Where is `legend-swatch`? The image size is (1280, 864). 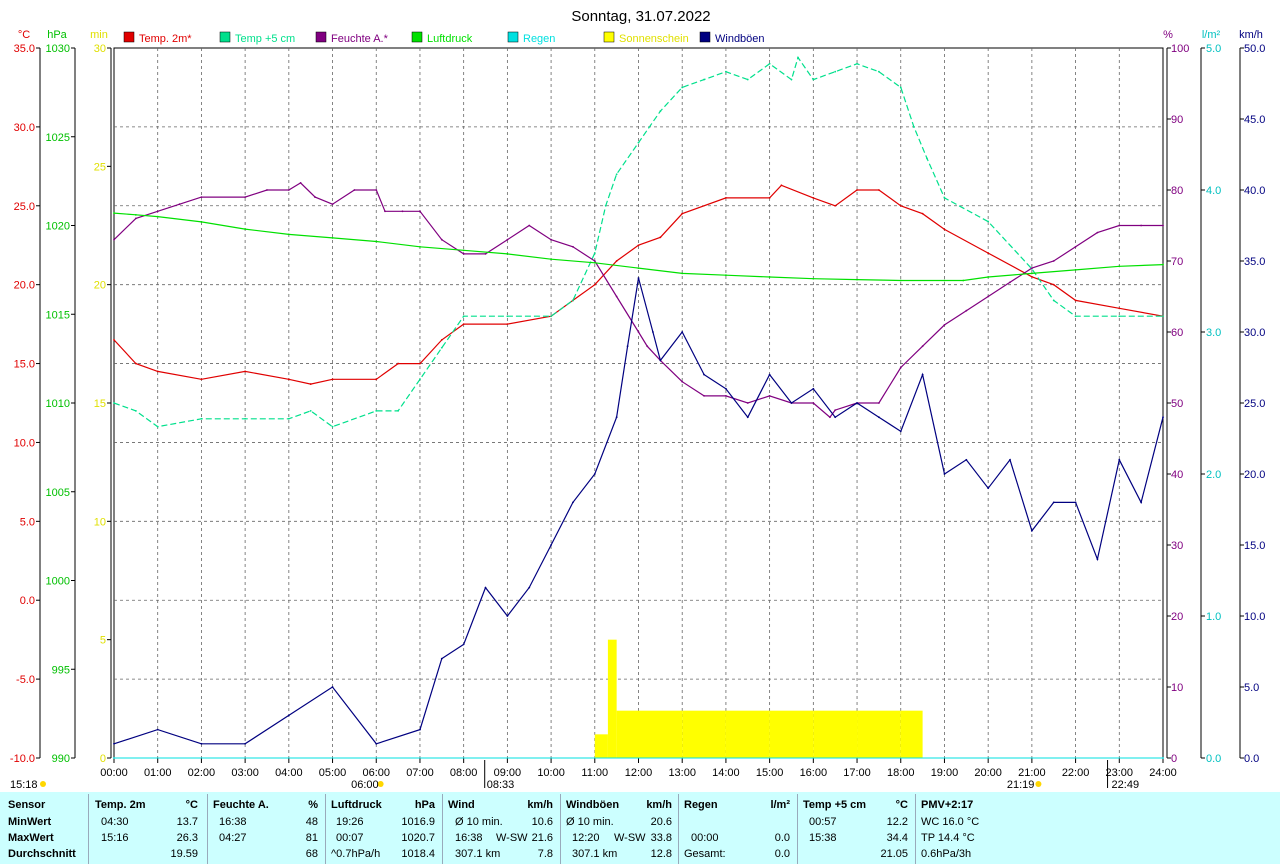 legend-swatch is located at coordinates (129, 37).